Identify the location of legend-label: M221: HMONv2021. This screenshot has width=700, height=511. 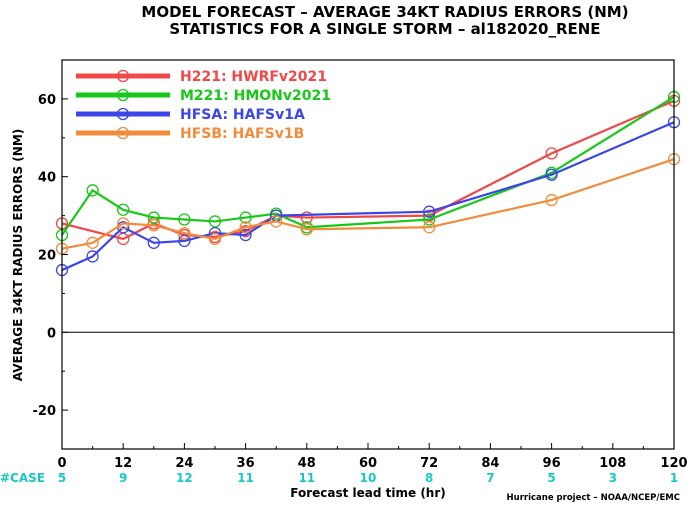
(255, 96).